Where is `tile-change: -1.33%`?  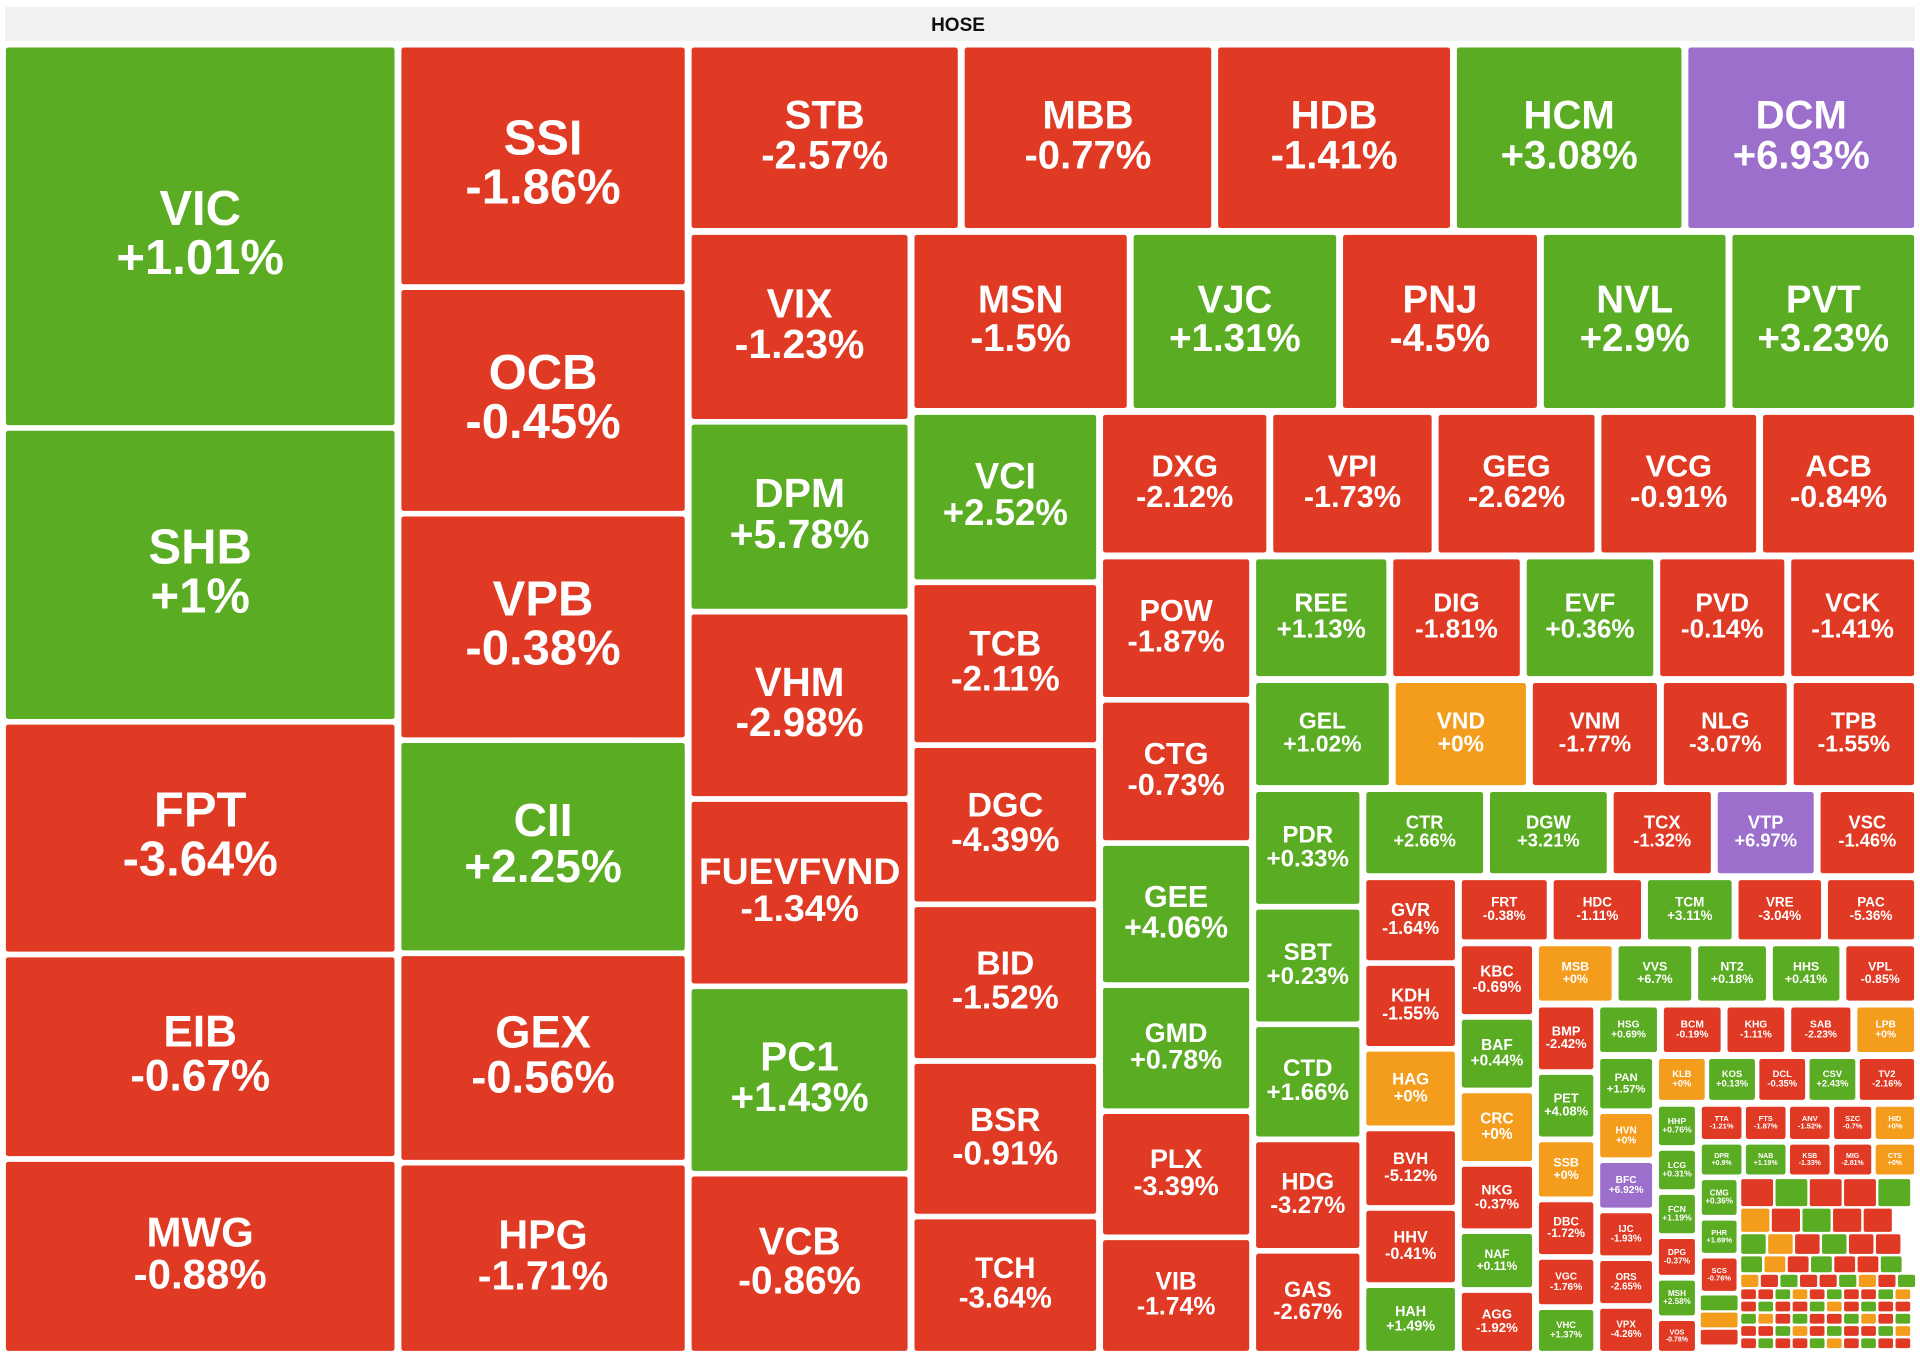
tile-change: -1.33% is located at coordinates (1810, 1163).